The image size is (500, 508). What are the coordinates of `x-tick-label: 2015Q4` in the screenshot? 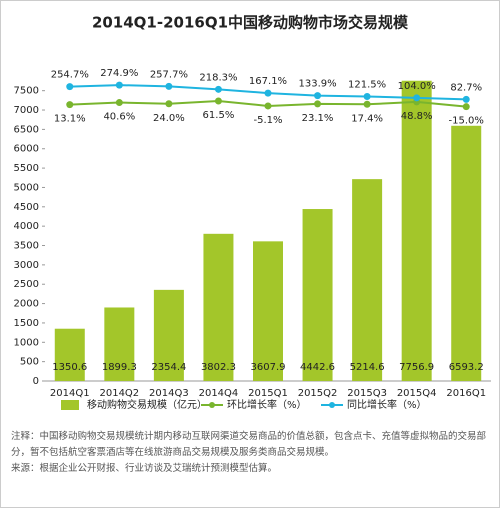 It's located at (417, 393).